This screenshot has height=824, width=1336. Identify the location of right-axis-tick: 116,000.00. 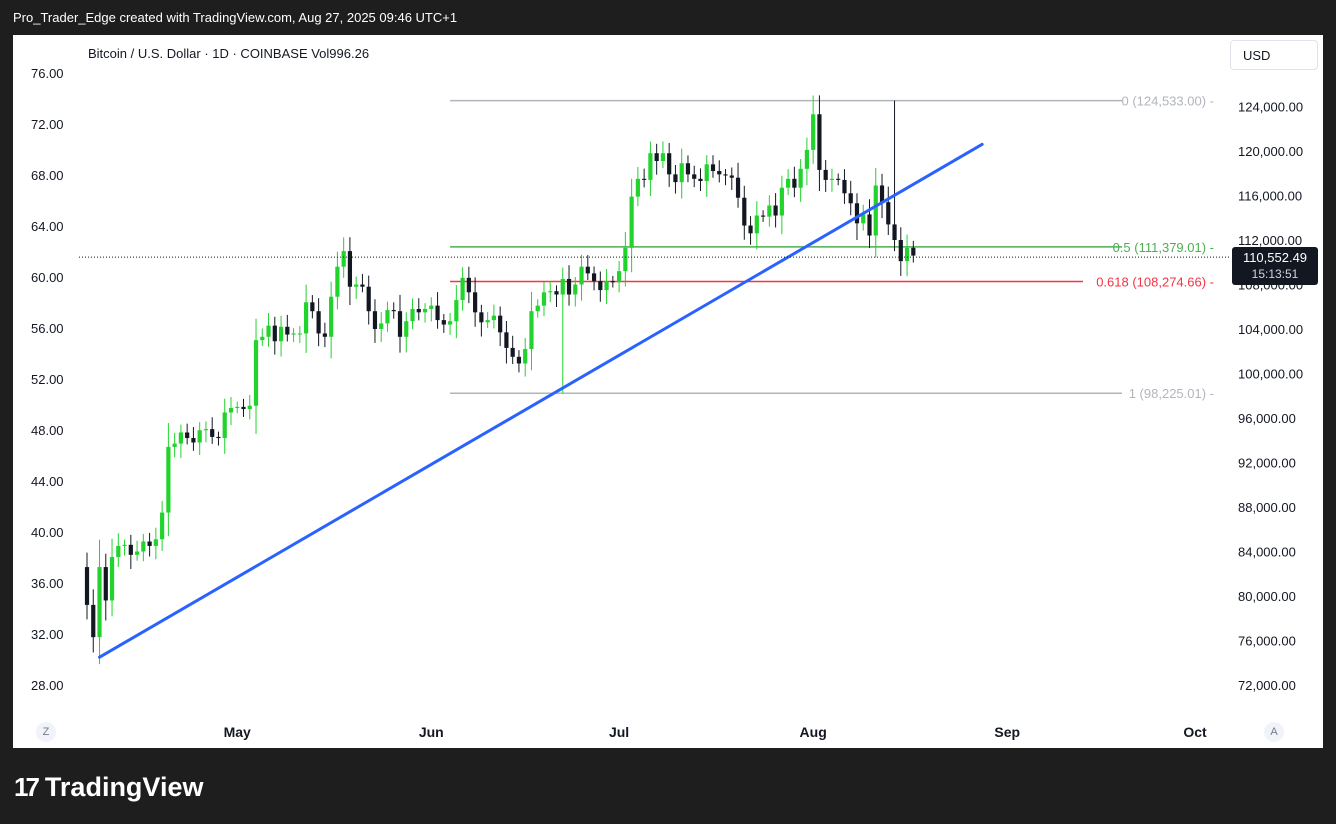
(1270, 196).